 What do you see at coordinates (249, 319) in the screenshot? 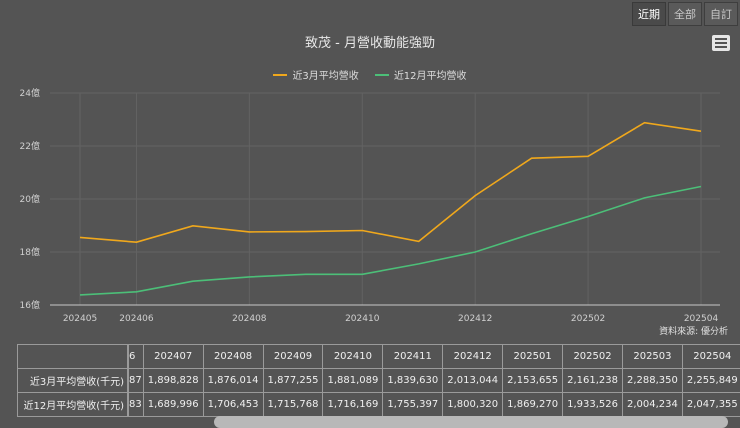
I see `x-tick-label: 202408` at bounding box center [249, 319].